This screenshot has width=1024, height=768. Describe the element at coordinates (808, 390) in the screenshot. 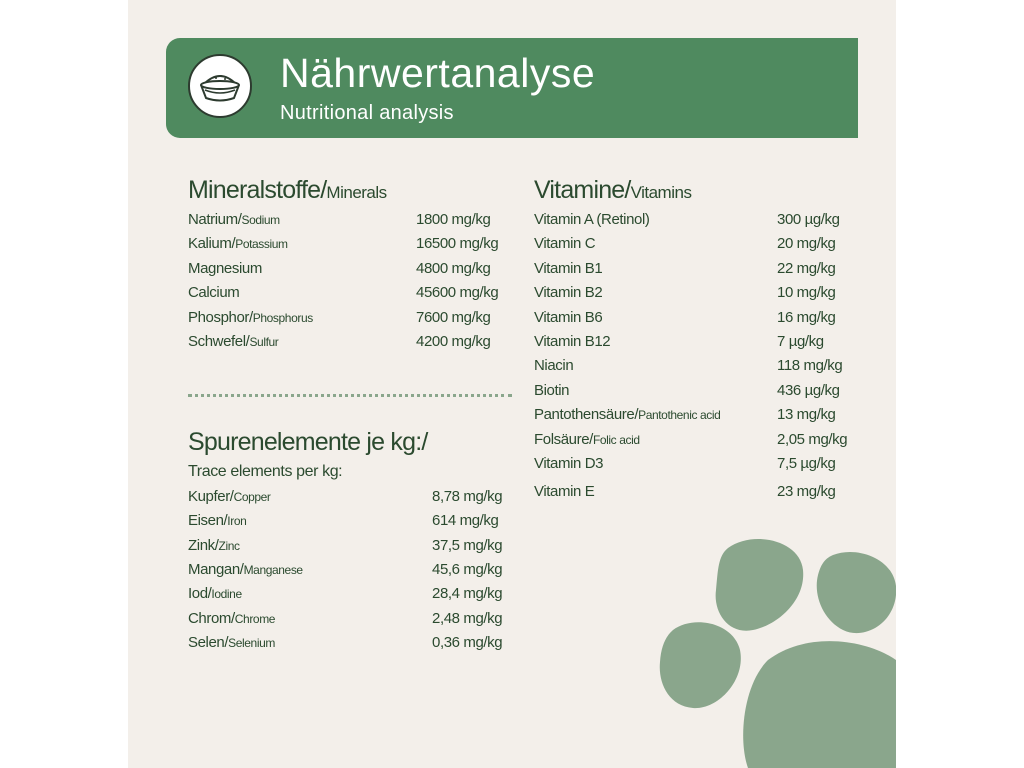

I see `nutrient-value: 436 µg/kg` at that location.